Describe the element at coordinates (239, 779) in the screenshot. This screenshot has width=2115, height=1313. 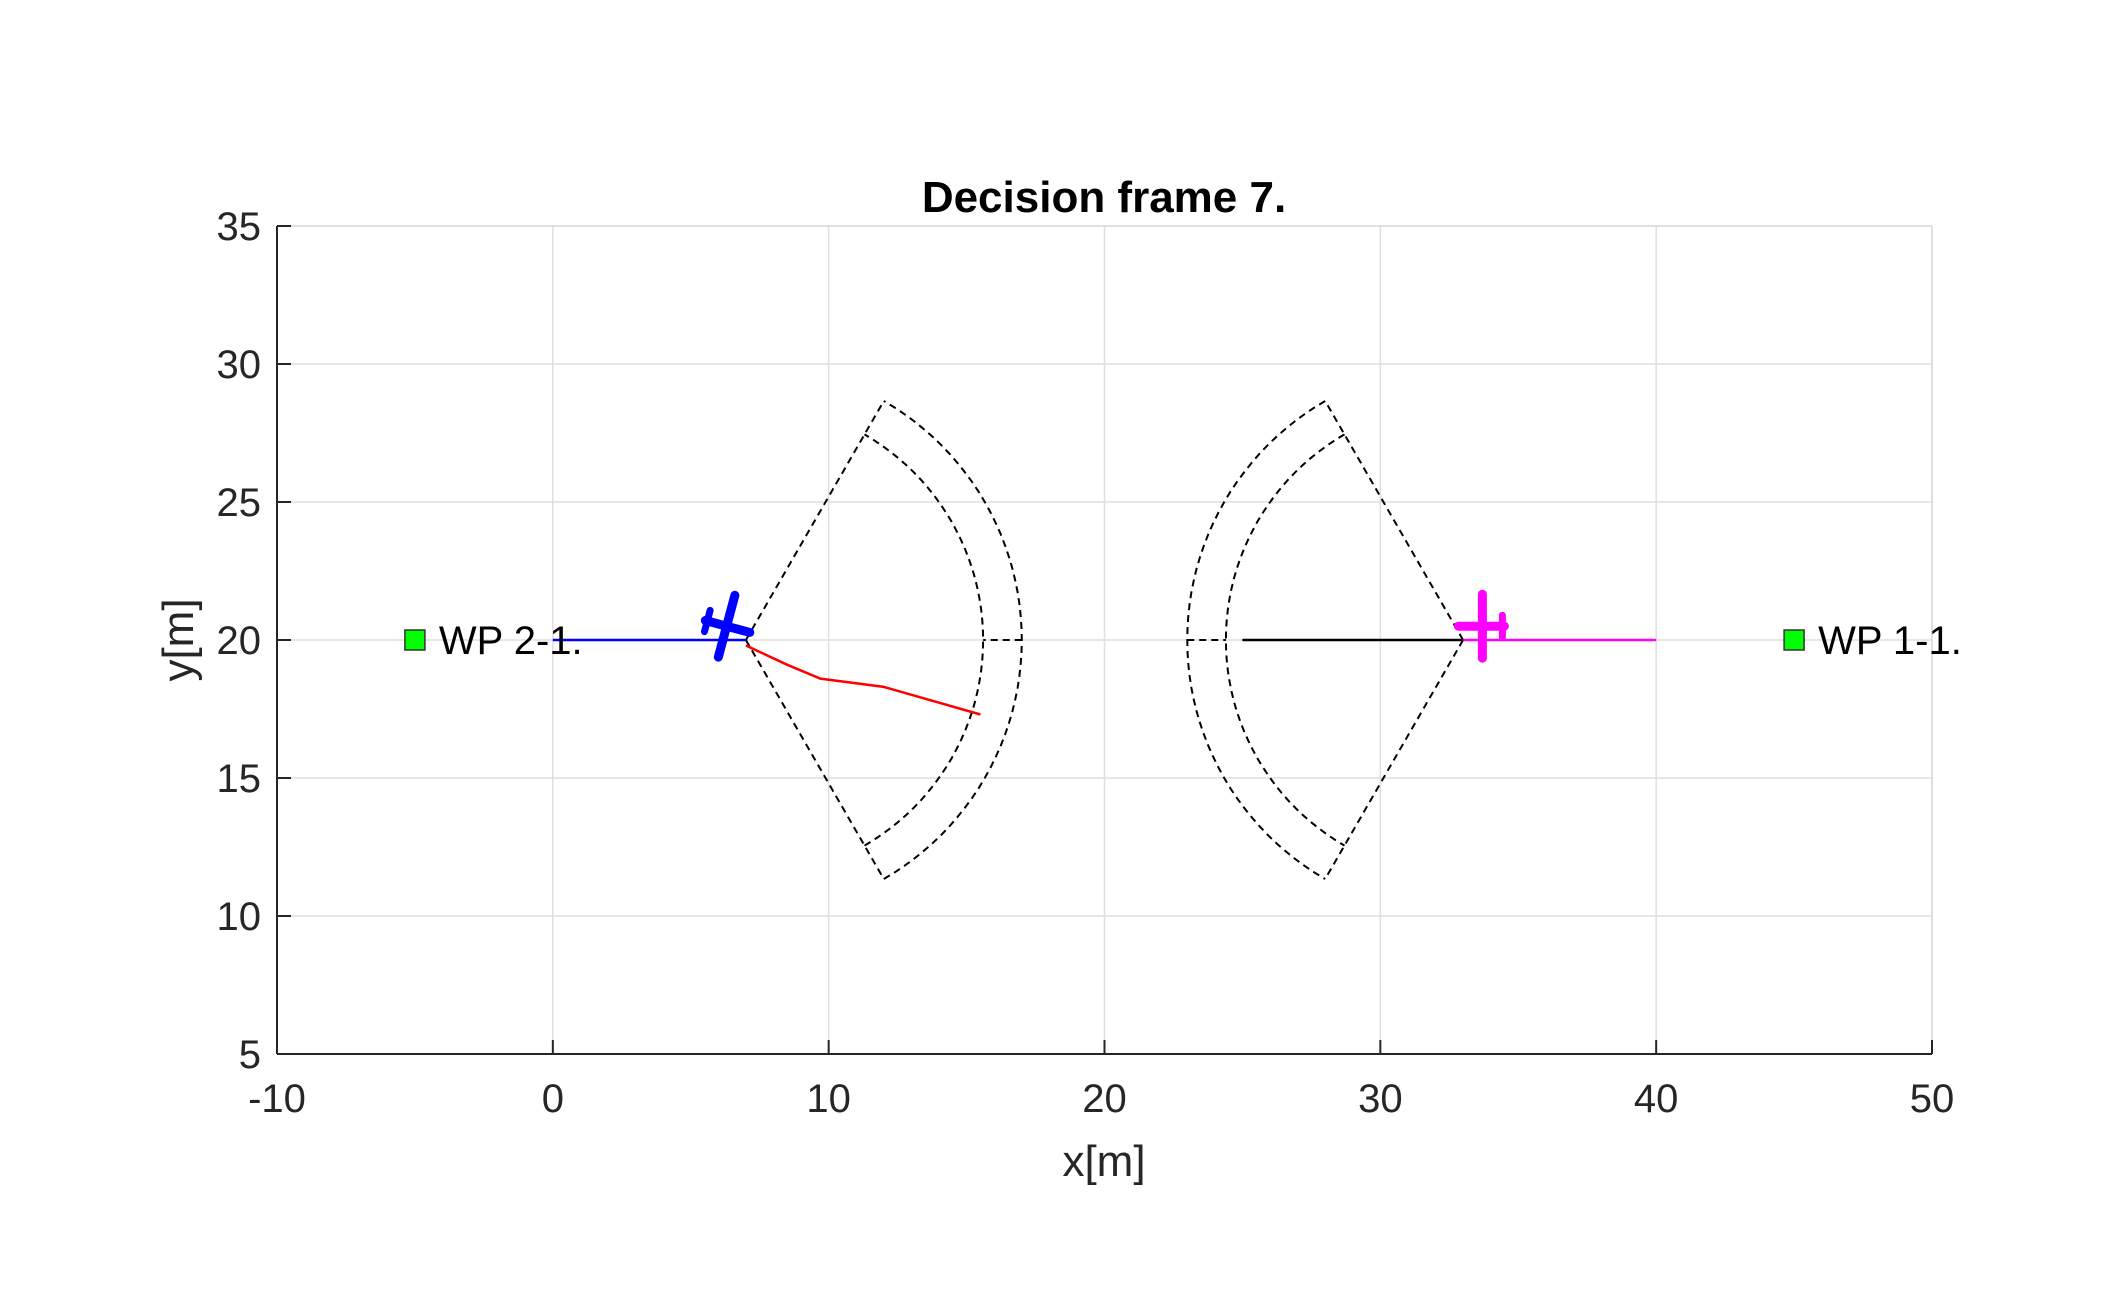
I see `y-tick-label: 15` at that location.